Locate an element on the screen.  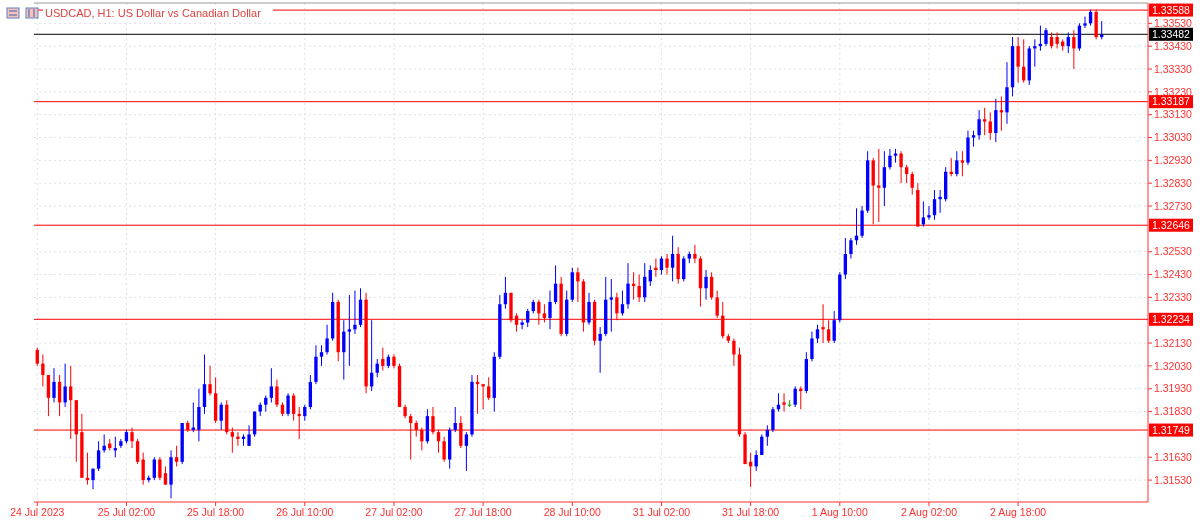
x-tick-label: 2 Aug 18:00 is located at coordinates (1018, 512).